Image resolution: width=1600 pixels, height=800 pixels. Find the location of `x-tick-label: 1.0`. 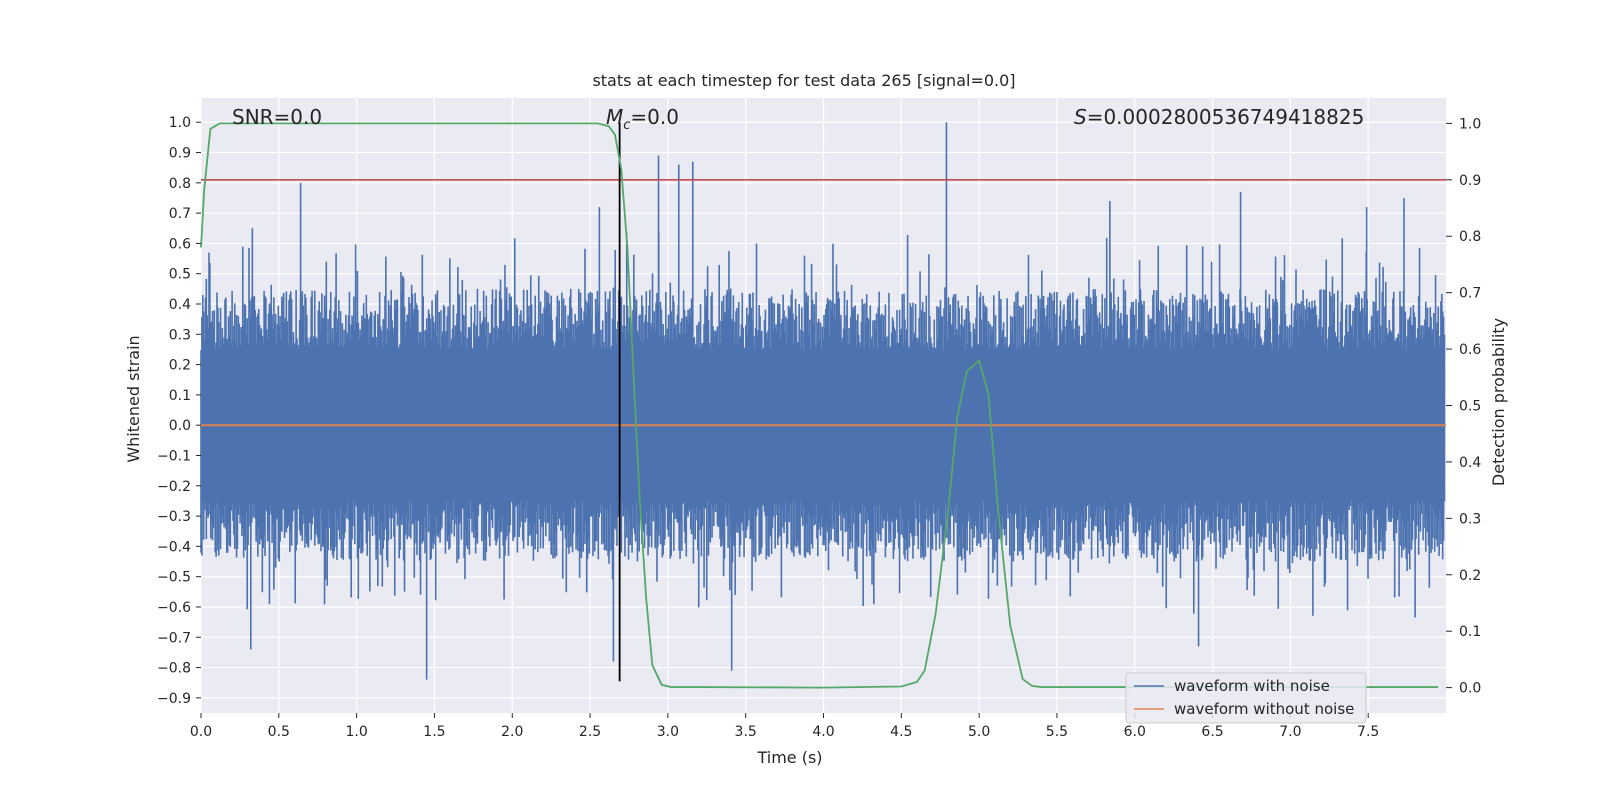

x-tick-label: 1.0 is located at coordinates (356, 732).